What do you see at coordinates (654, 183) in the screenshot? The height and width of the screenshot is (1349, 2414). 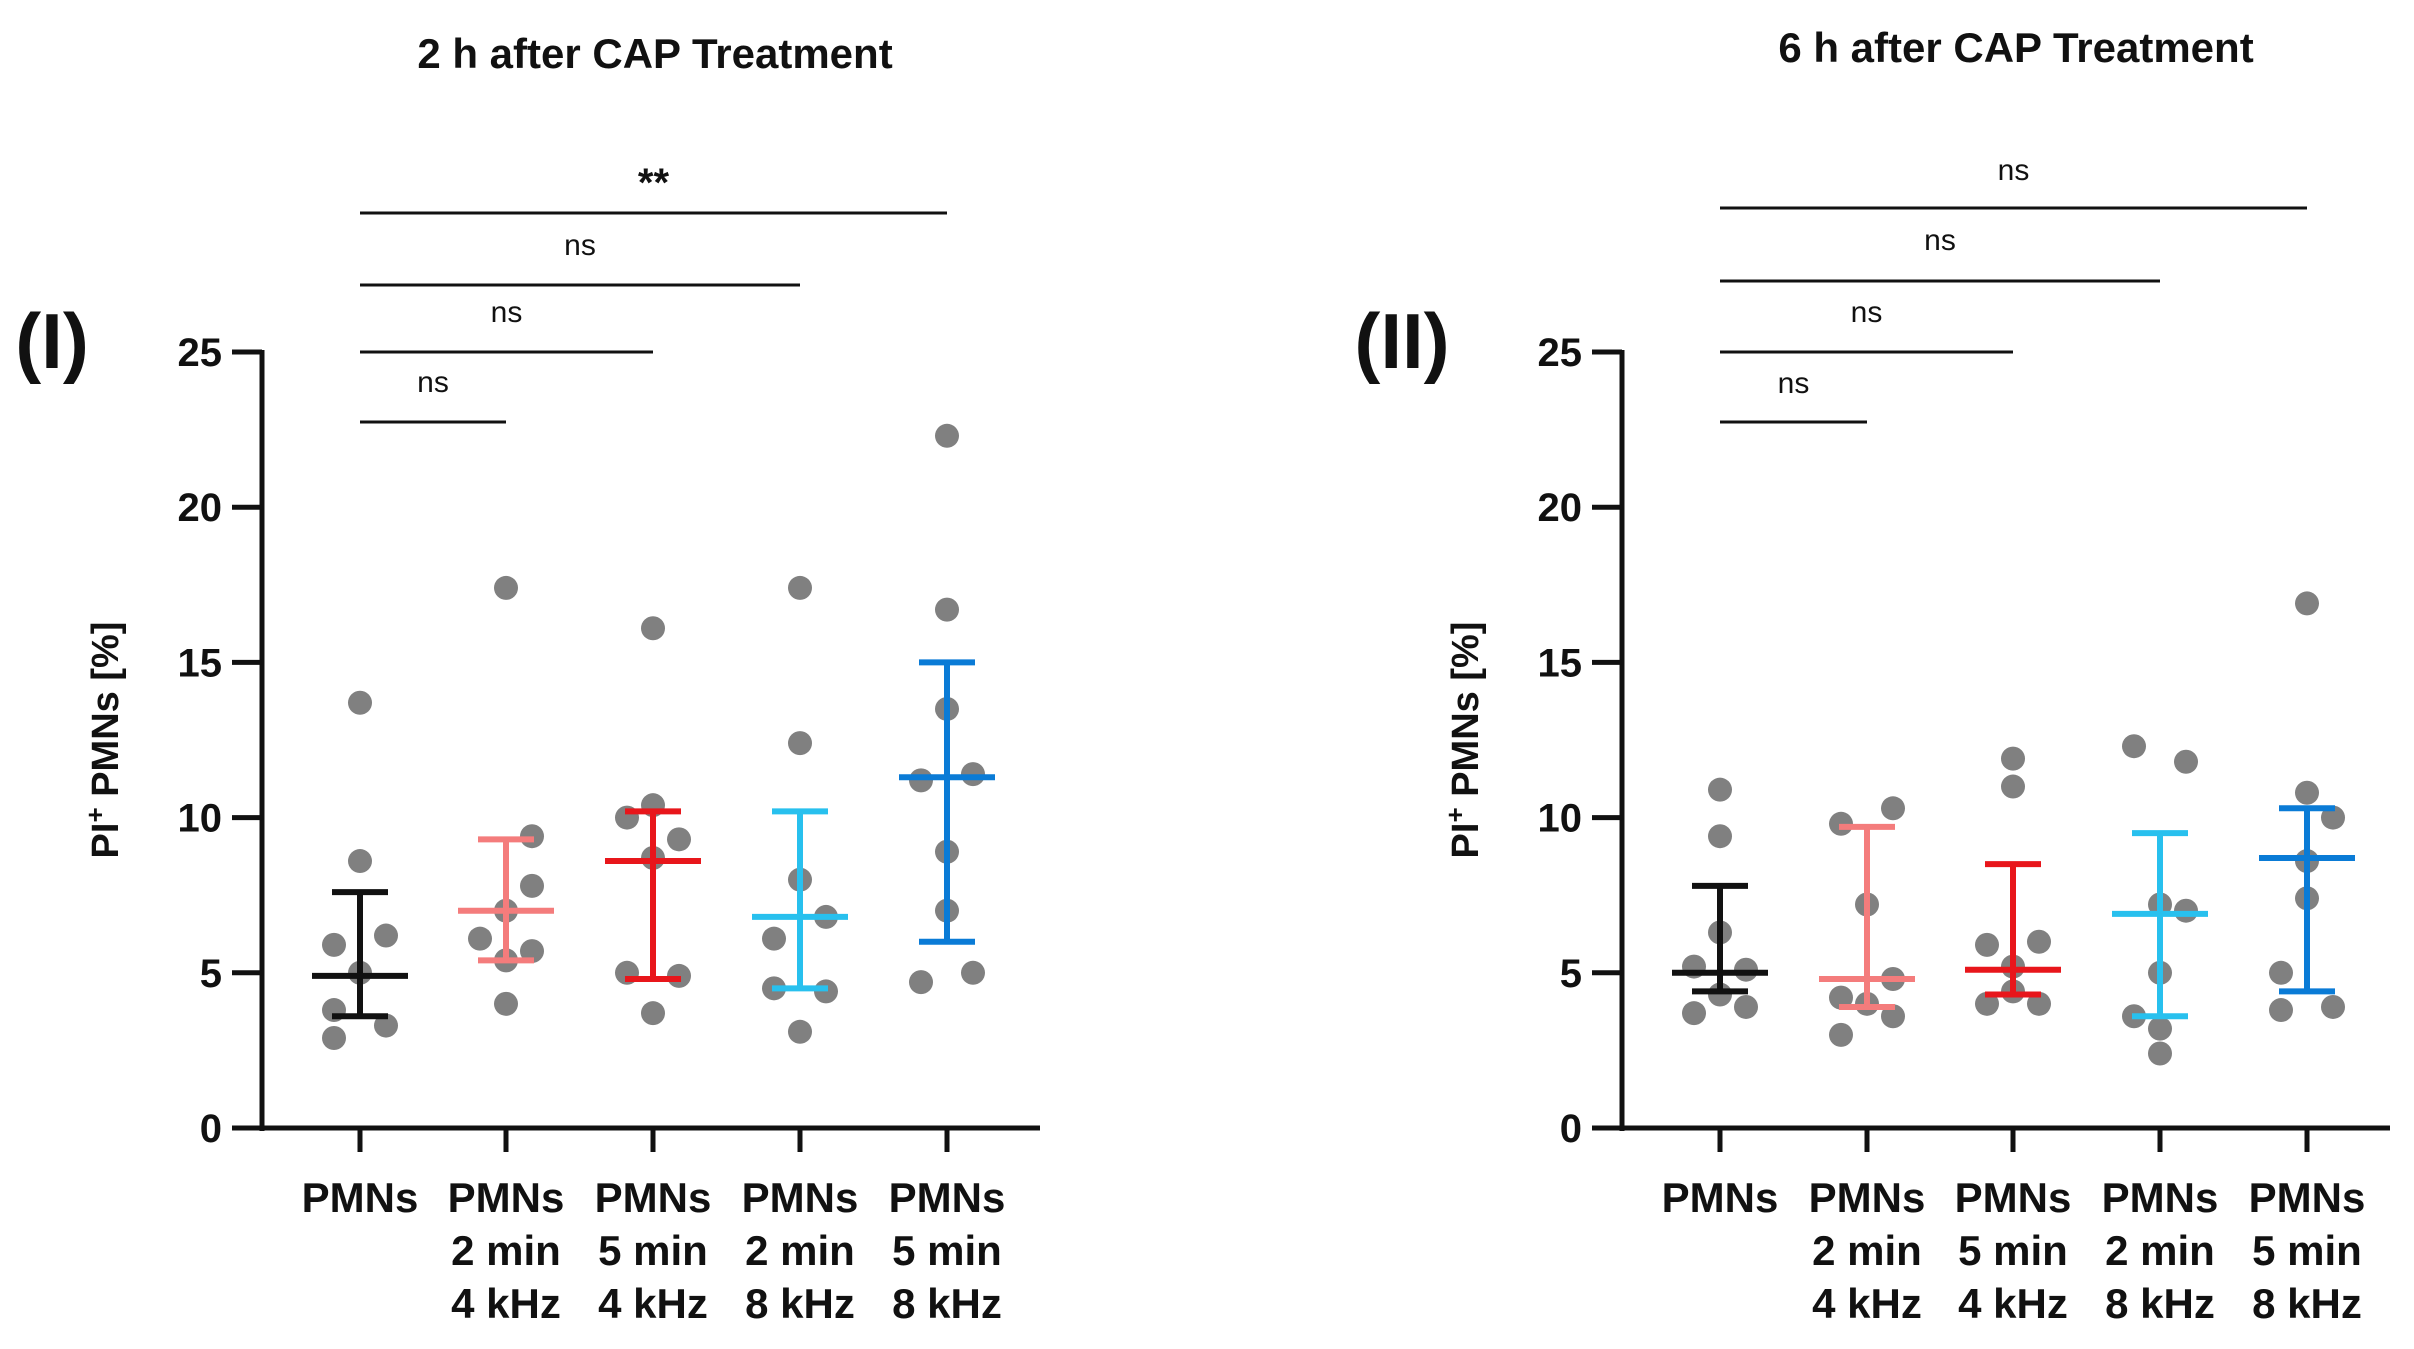 I see `significance-label: **` at bounding box center [654, 183].